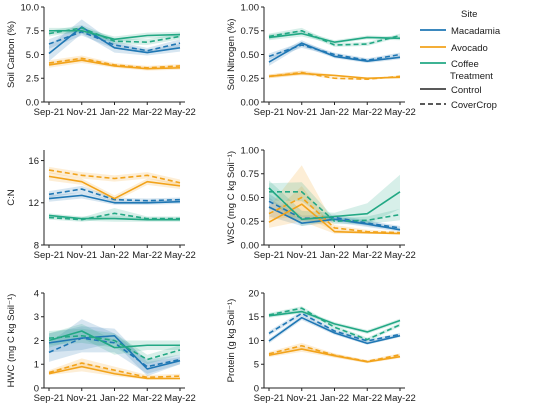 The height and width of the screenshot is (412, 550). I want to click on y-tick-label: 12, so click(33, 203).